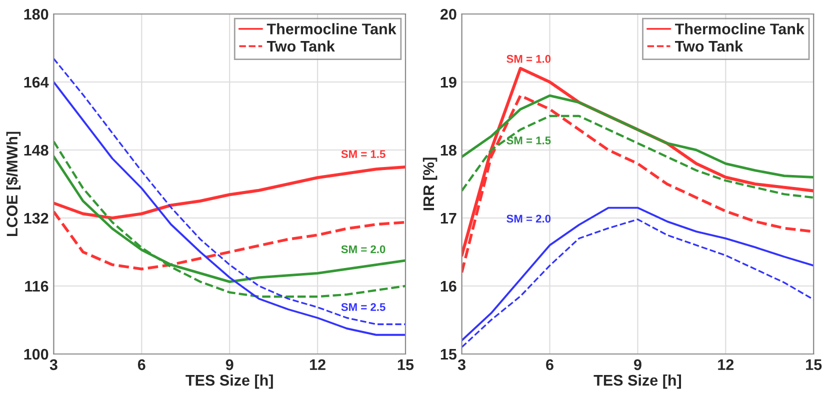  What do you see at coordinates (448, 150) in the screenshot?
I see `y-tick-label: 18` at bounding box center [448, 150].